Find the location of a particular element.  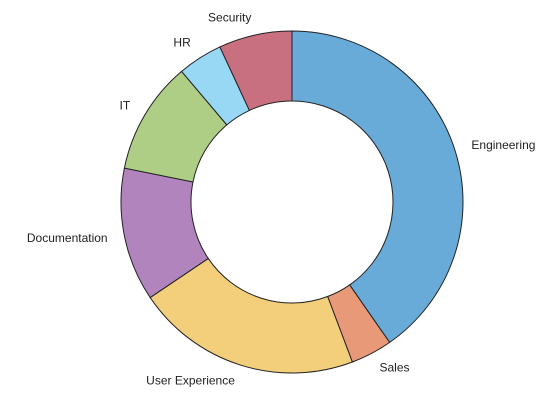

label-hr: HR is located at coordinates (182, 43).